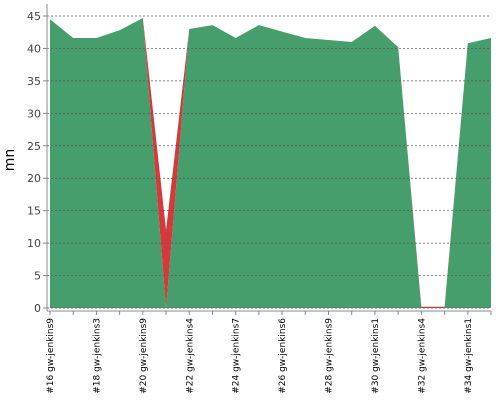 The image size is (500, 404). Describe the element at coordinates (34, 113) in the screenshot. I see `y-tick-label: 30` at that location.